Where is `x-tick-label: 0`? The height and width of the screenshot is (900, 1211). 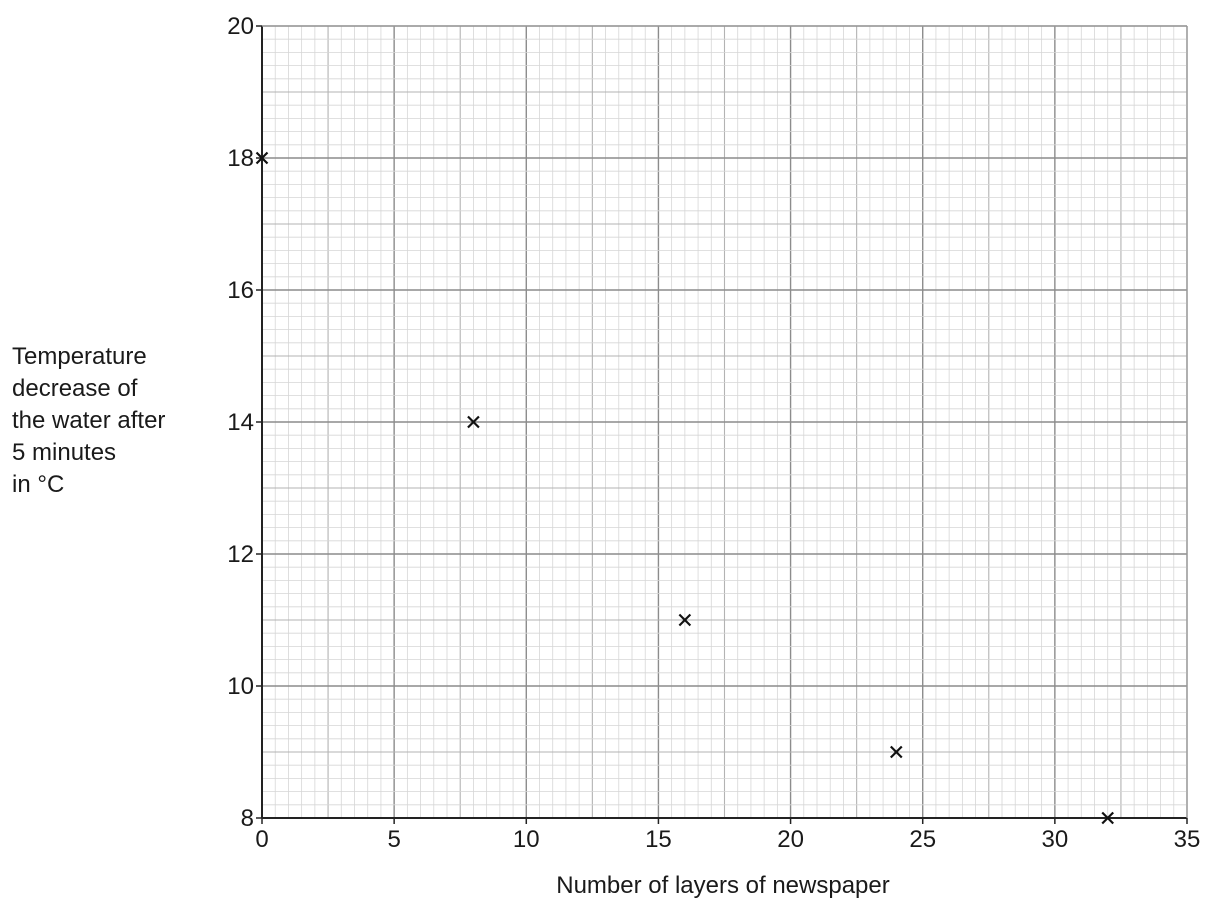
x-tick-label: 0 is located at coordinates (261, 839).